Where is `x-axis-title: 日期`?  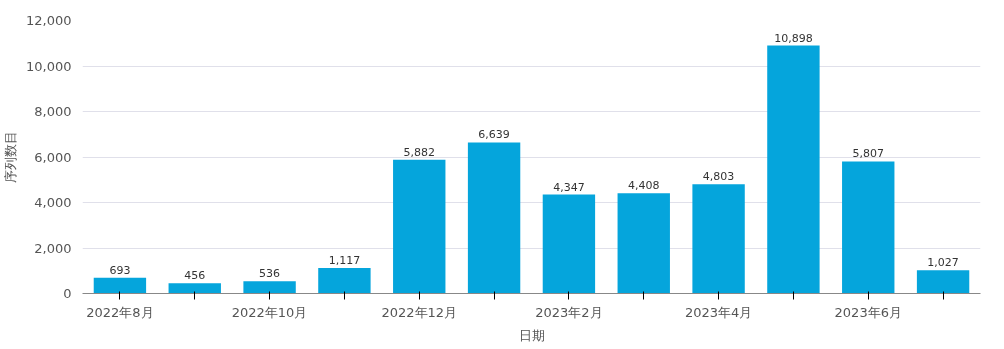 x-axis-title: 日期 is located at coordinates (531, 335).